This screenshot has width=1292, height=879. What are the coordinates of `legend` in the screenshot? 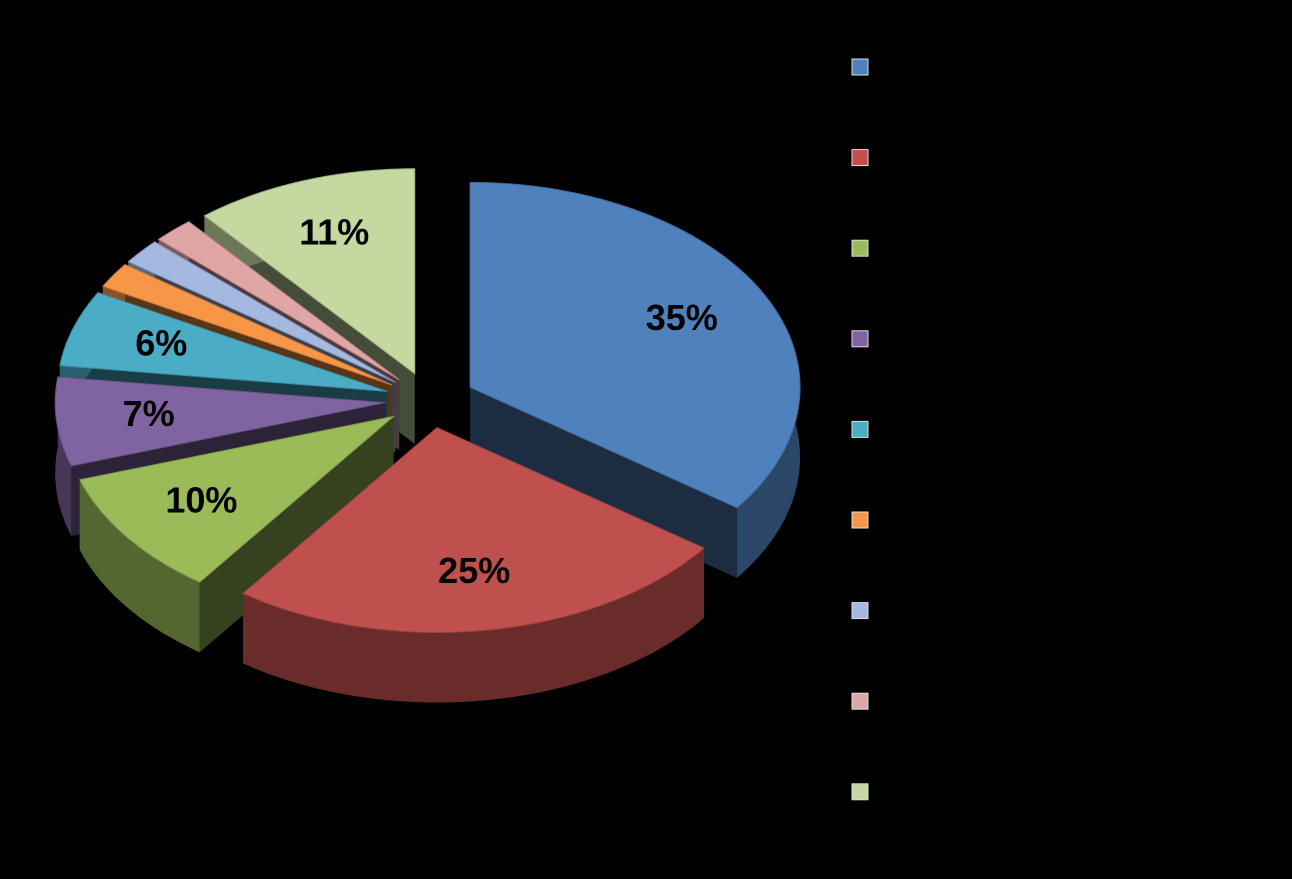 It's located at (860, 429).